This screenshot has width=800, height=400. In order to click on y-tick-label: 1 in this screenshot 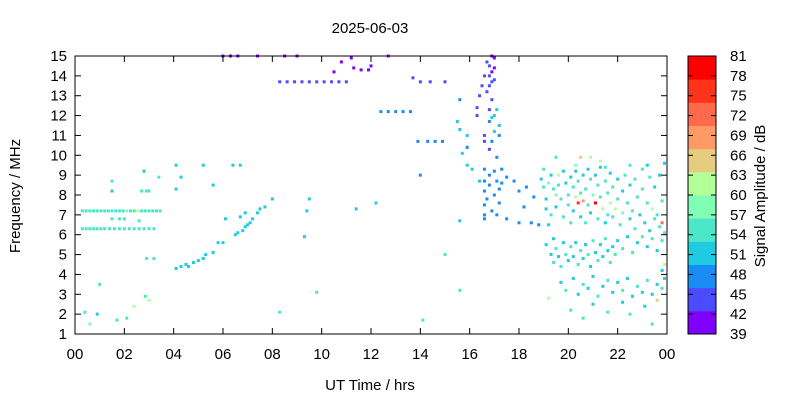, I will do `click(63, 334)`.